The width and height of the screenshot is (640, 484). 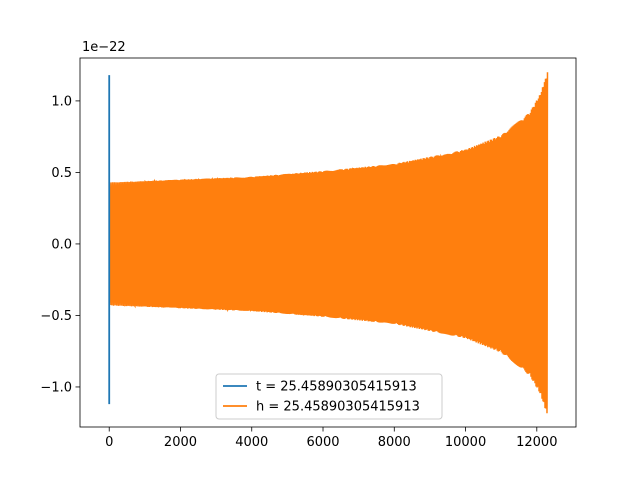 I want to click on y-tick-label: 0.5, so click(x=61, y=173).